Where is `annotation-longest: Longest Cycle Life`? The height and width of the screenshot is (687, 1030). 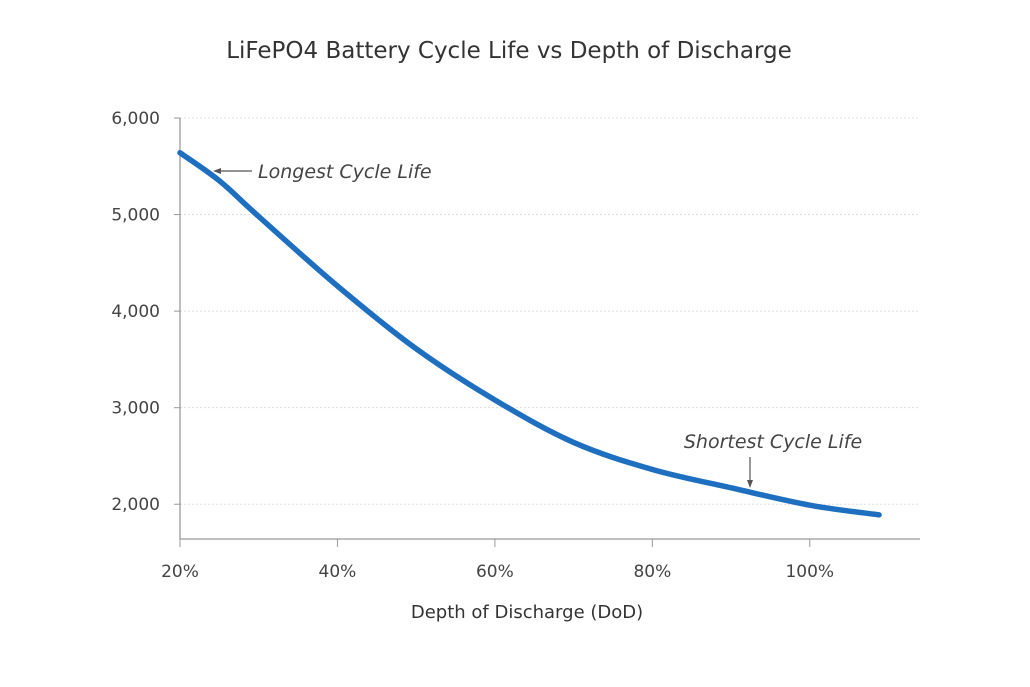
annotation-longest: Longest Cycle Life is located at coordinates (345, 172).